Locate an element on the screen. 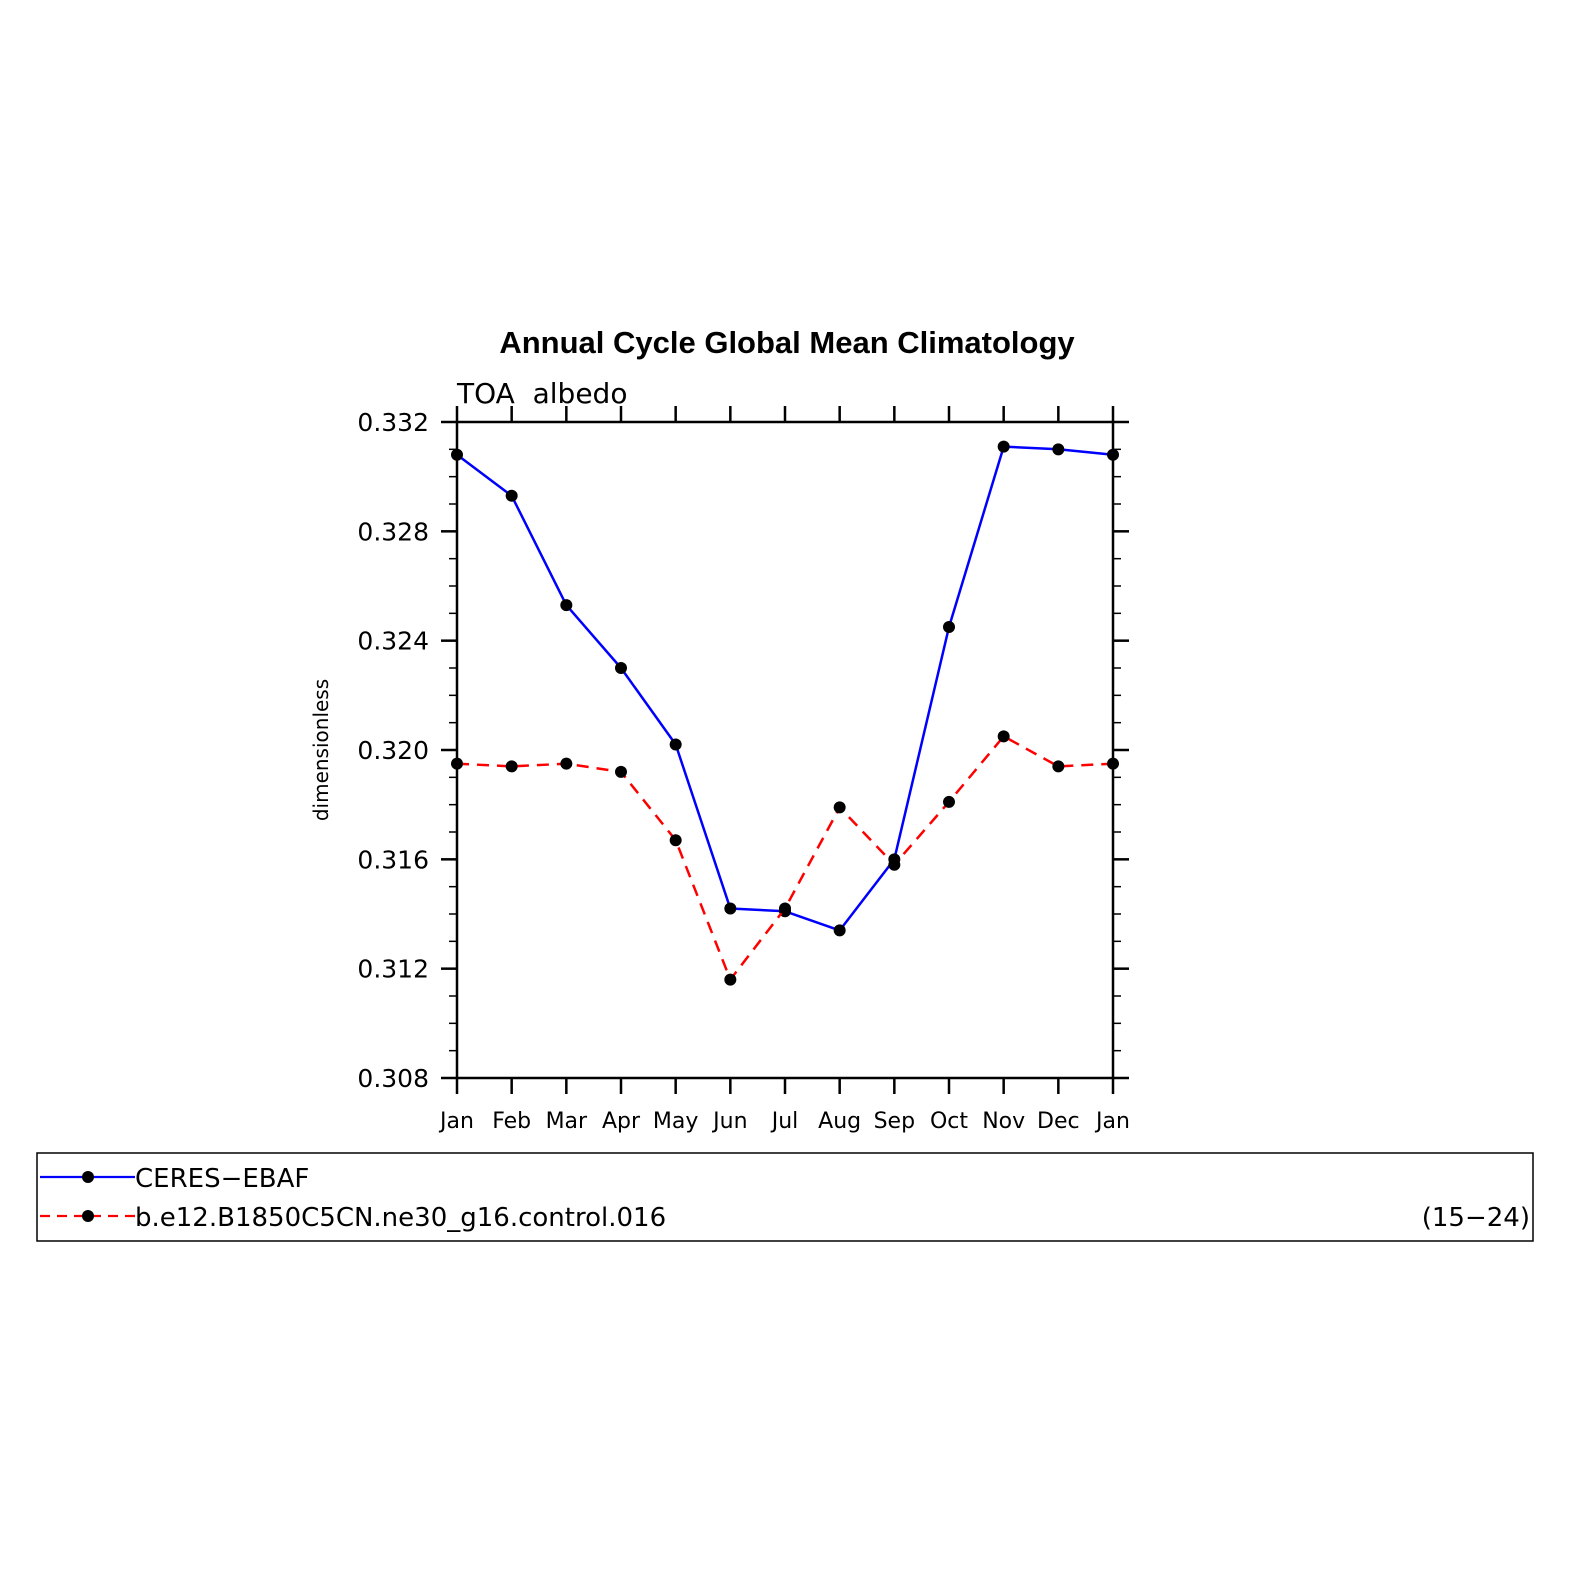  chart-title: Annual Cycle Global Mean Climatology is located at coordinates (787, 342).